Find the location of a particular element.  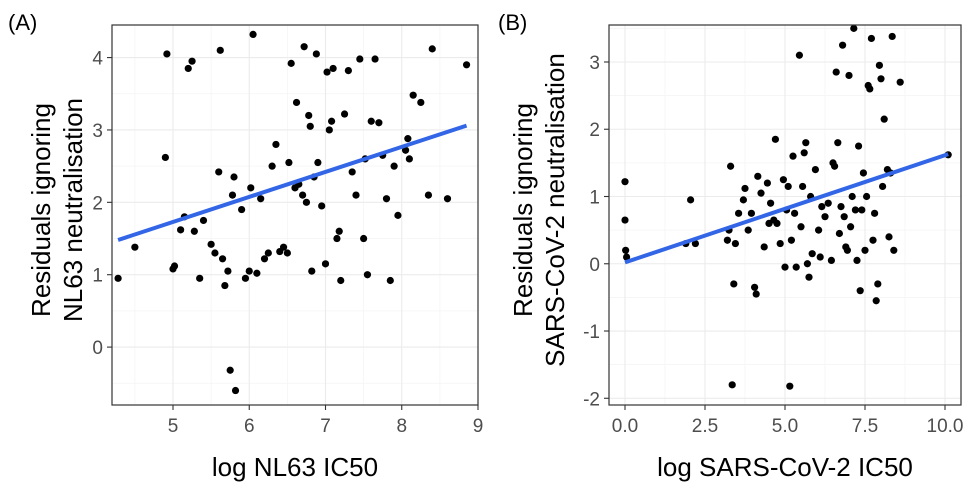

panel-b-x-tick-label: 0.0 is located at coordinates (625, 426).